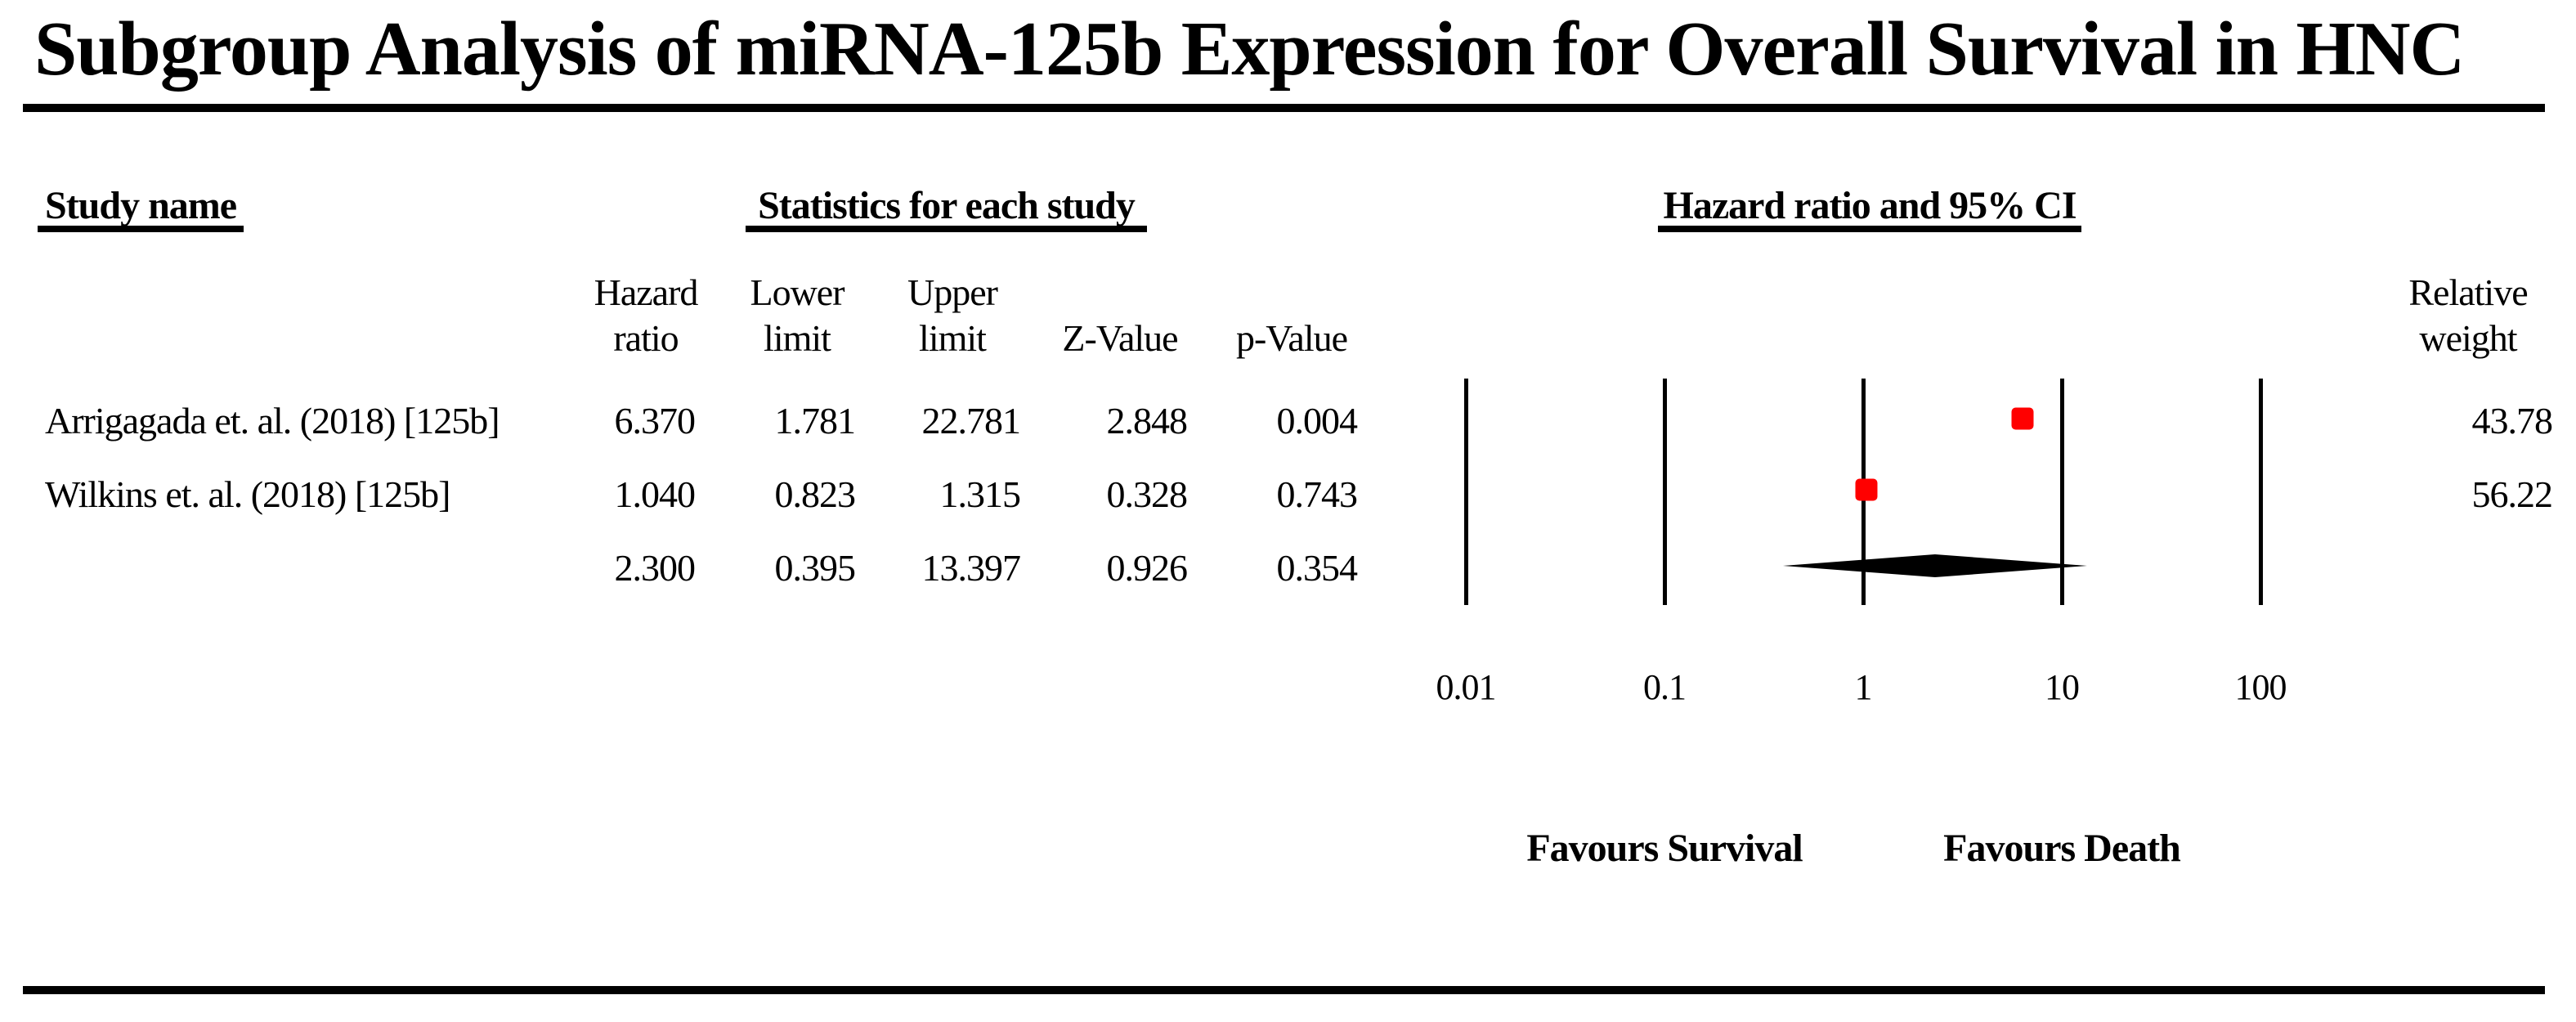 This screenshot has width=2576, height=1022. Describe the element at coordinates (2468, 315) in the screenshot. I see `column-header-relative-weight: Relative weight` at that location.